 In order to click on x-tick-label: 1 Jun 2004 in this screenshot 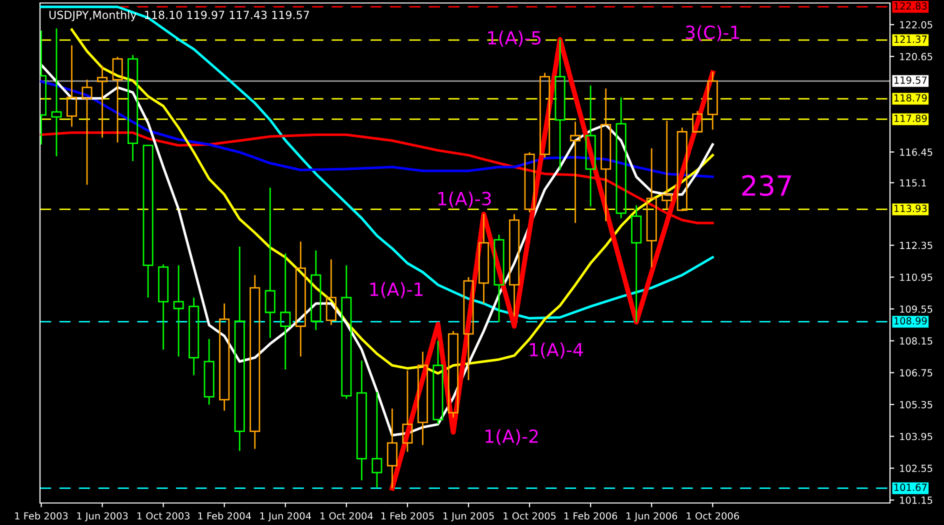, I will do `click(285, 517)`.